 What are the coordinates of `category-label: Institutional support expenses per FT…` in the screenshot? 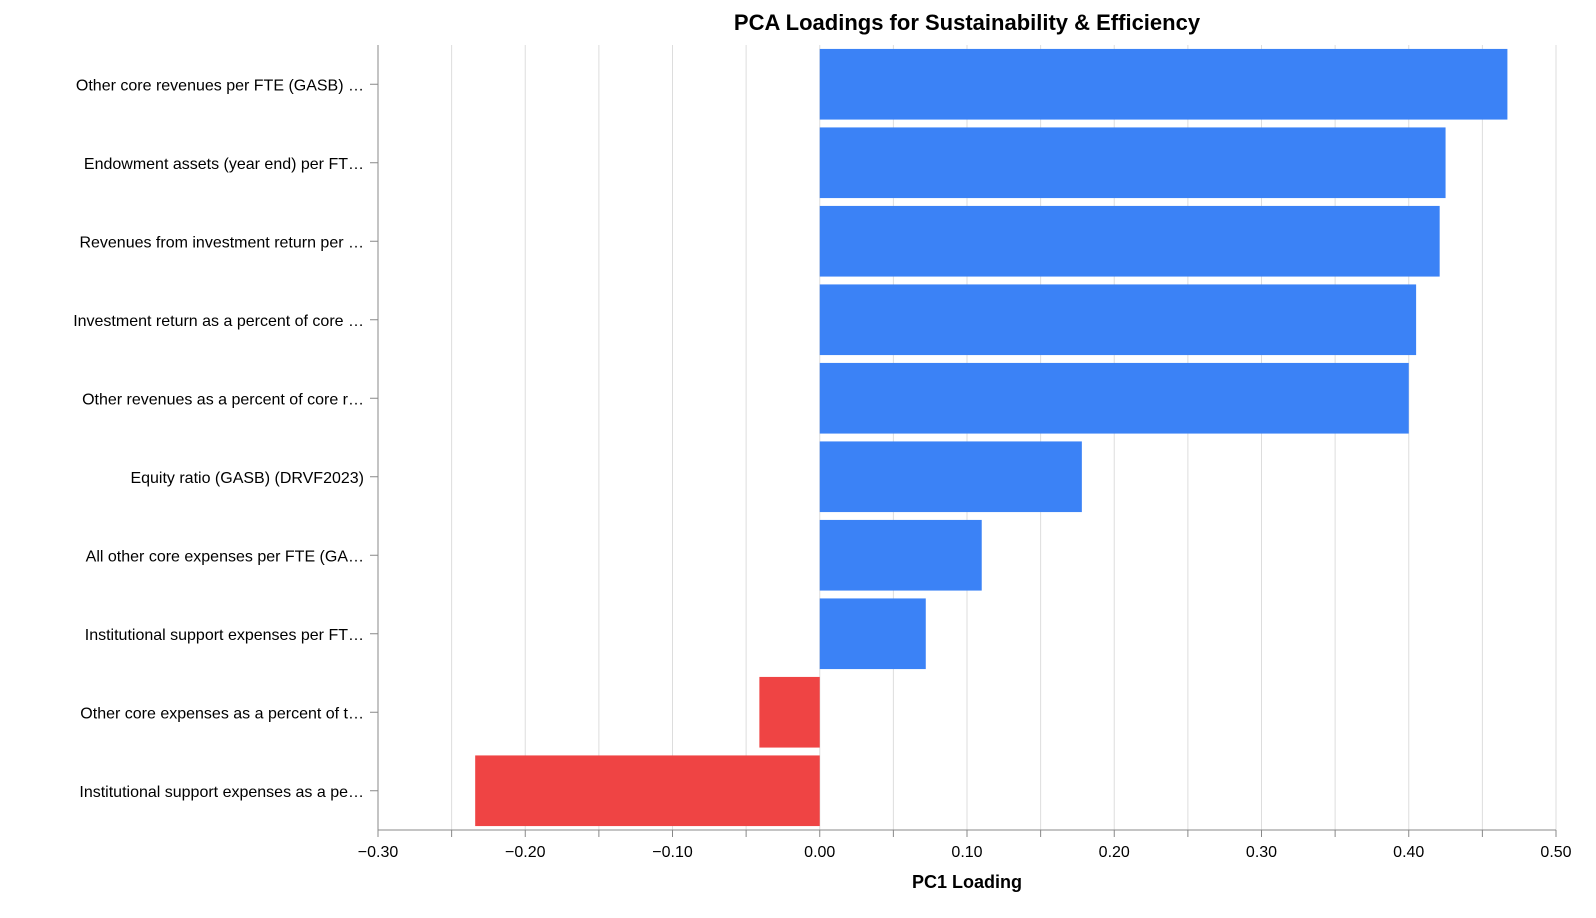 It's located at (224, 635).